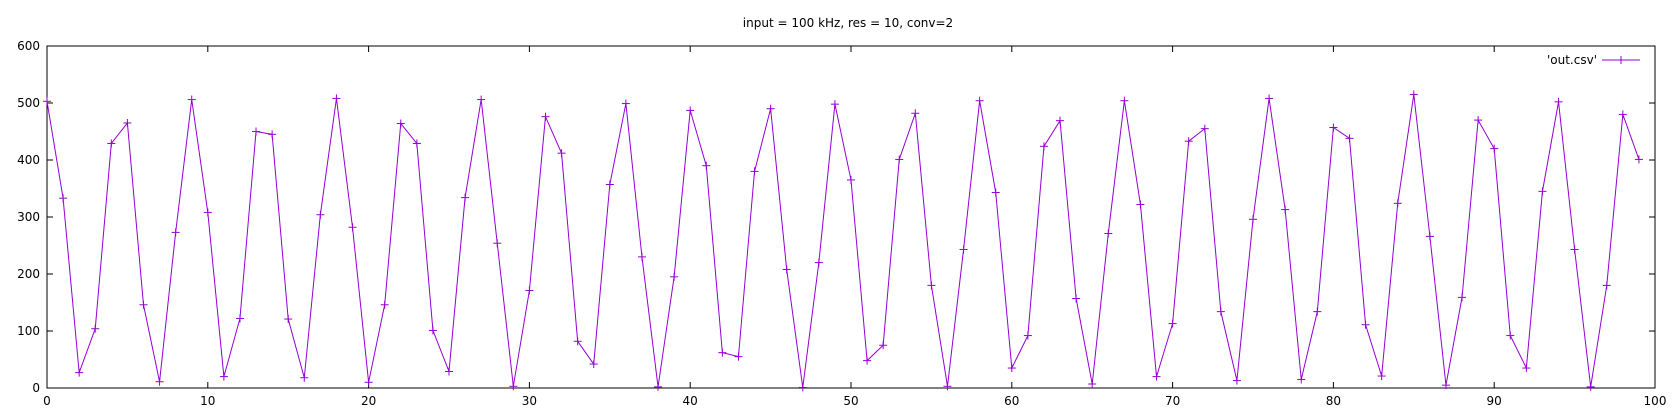  What do you see at coordinates (690, 401) in the screenshot?
I see `x-tick-label: 40` at bounding box center [690, 401].